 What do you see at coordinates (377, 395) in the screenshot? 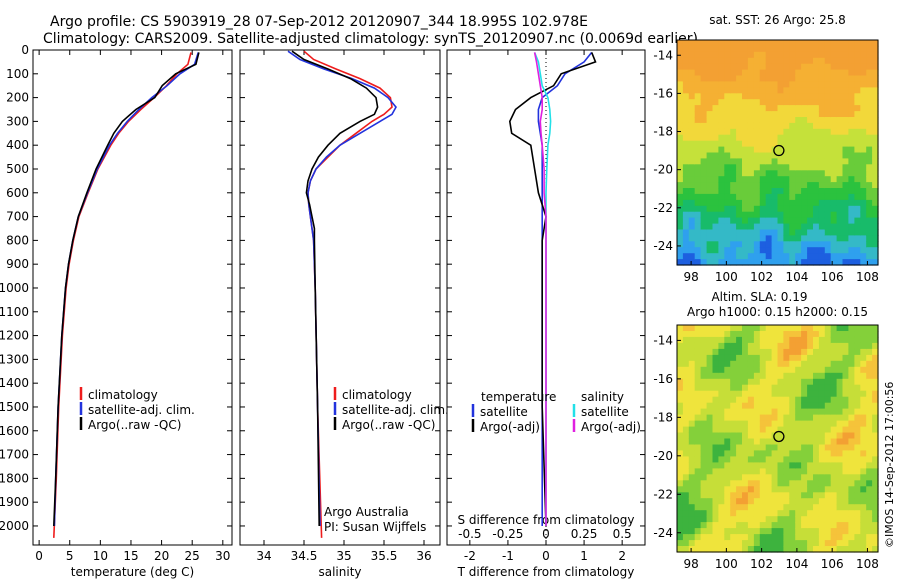
I see `legend-label: climatology` at bounding box center [377, 395].